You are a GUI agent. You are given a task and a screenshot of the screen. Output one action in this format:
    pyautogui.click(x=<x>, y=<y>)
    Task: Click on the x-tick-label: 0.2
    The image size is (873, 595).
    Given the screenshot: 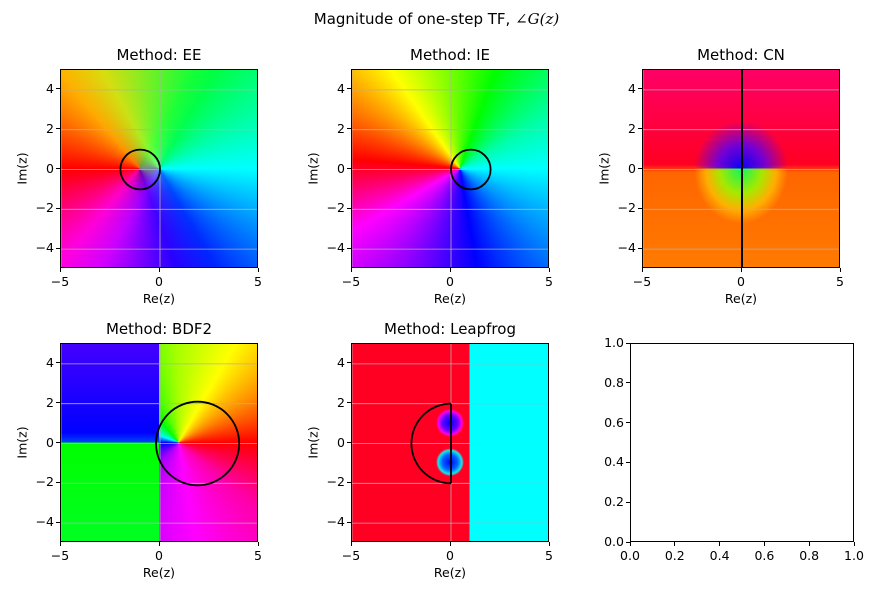 What is the action you would take?
    pyautogui.click(x=674, y=555)
    